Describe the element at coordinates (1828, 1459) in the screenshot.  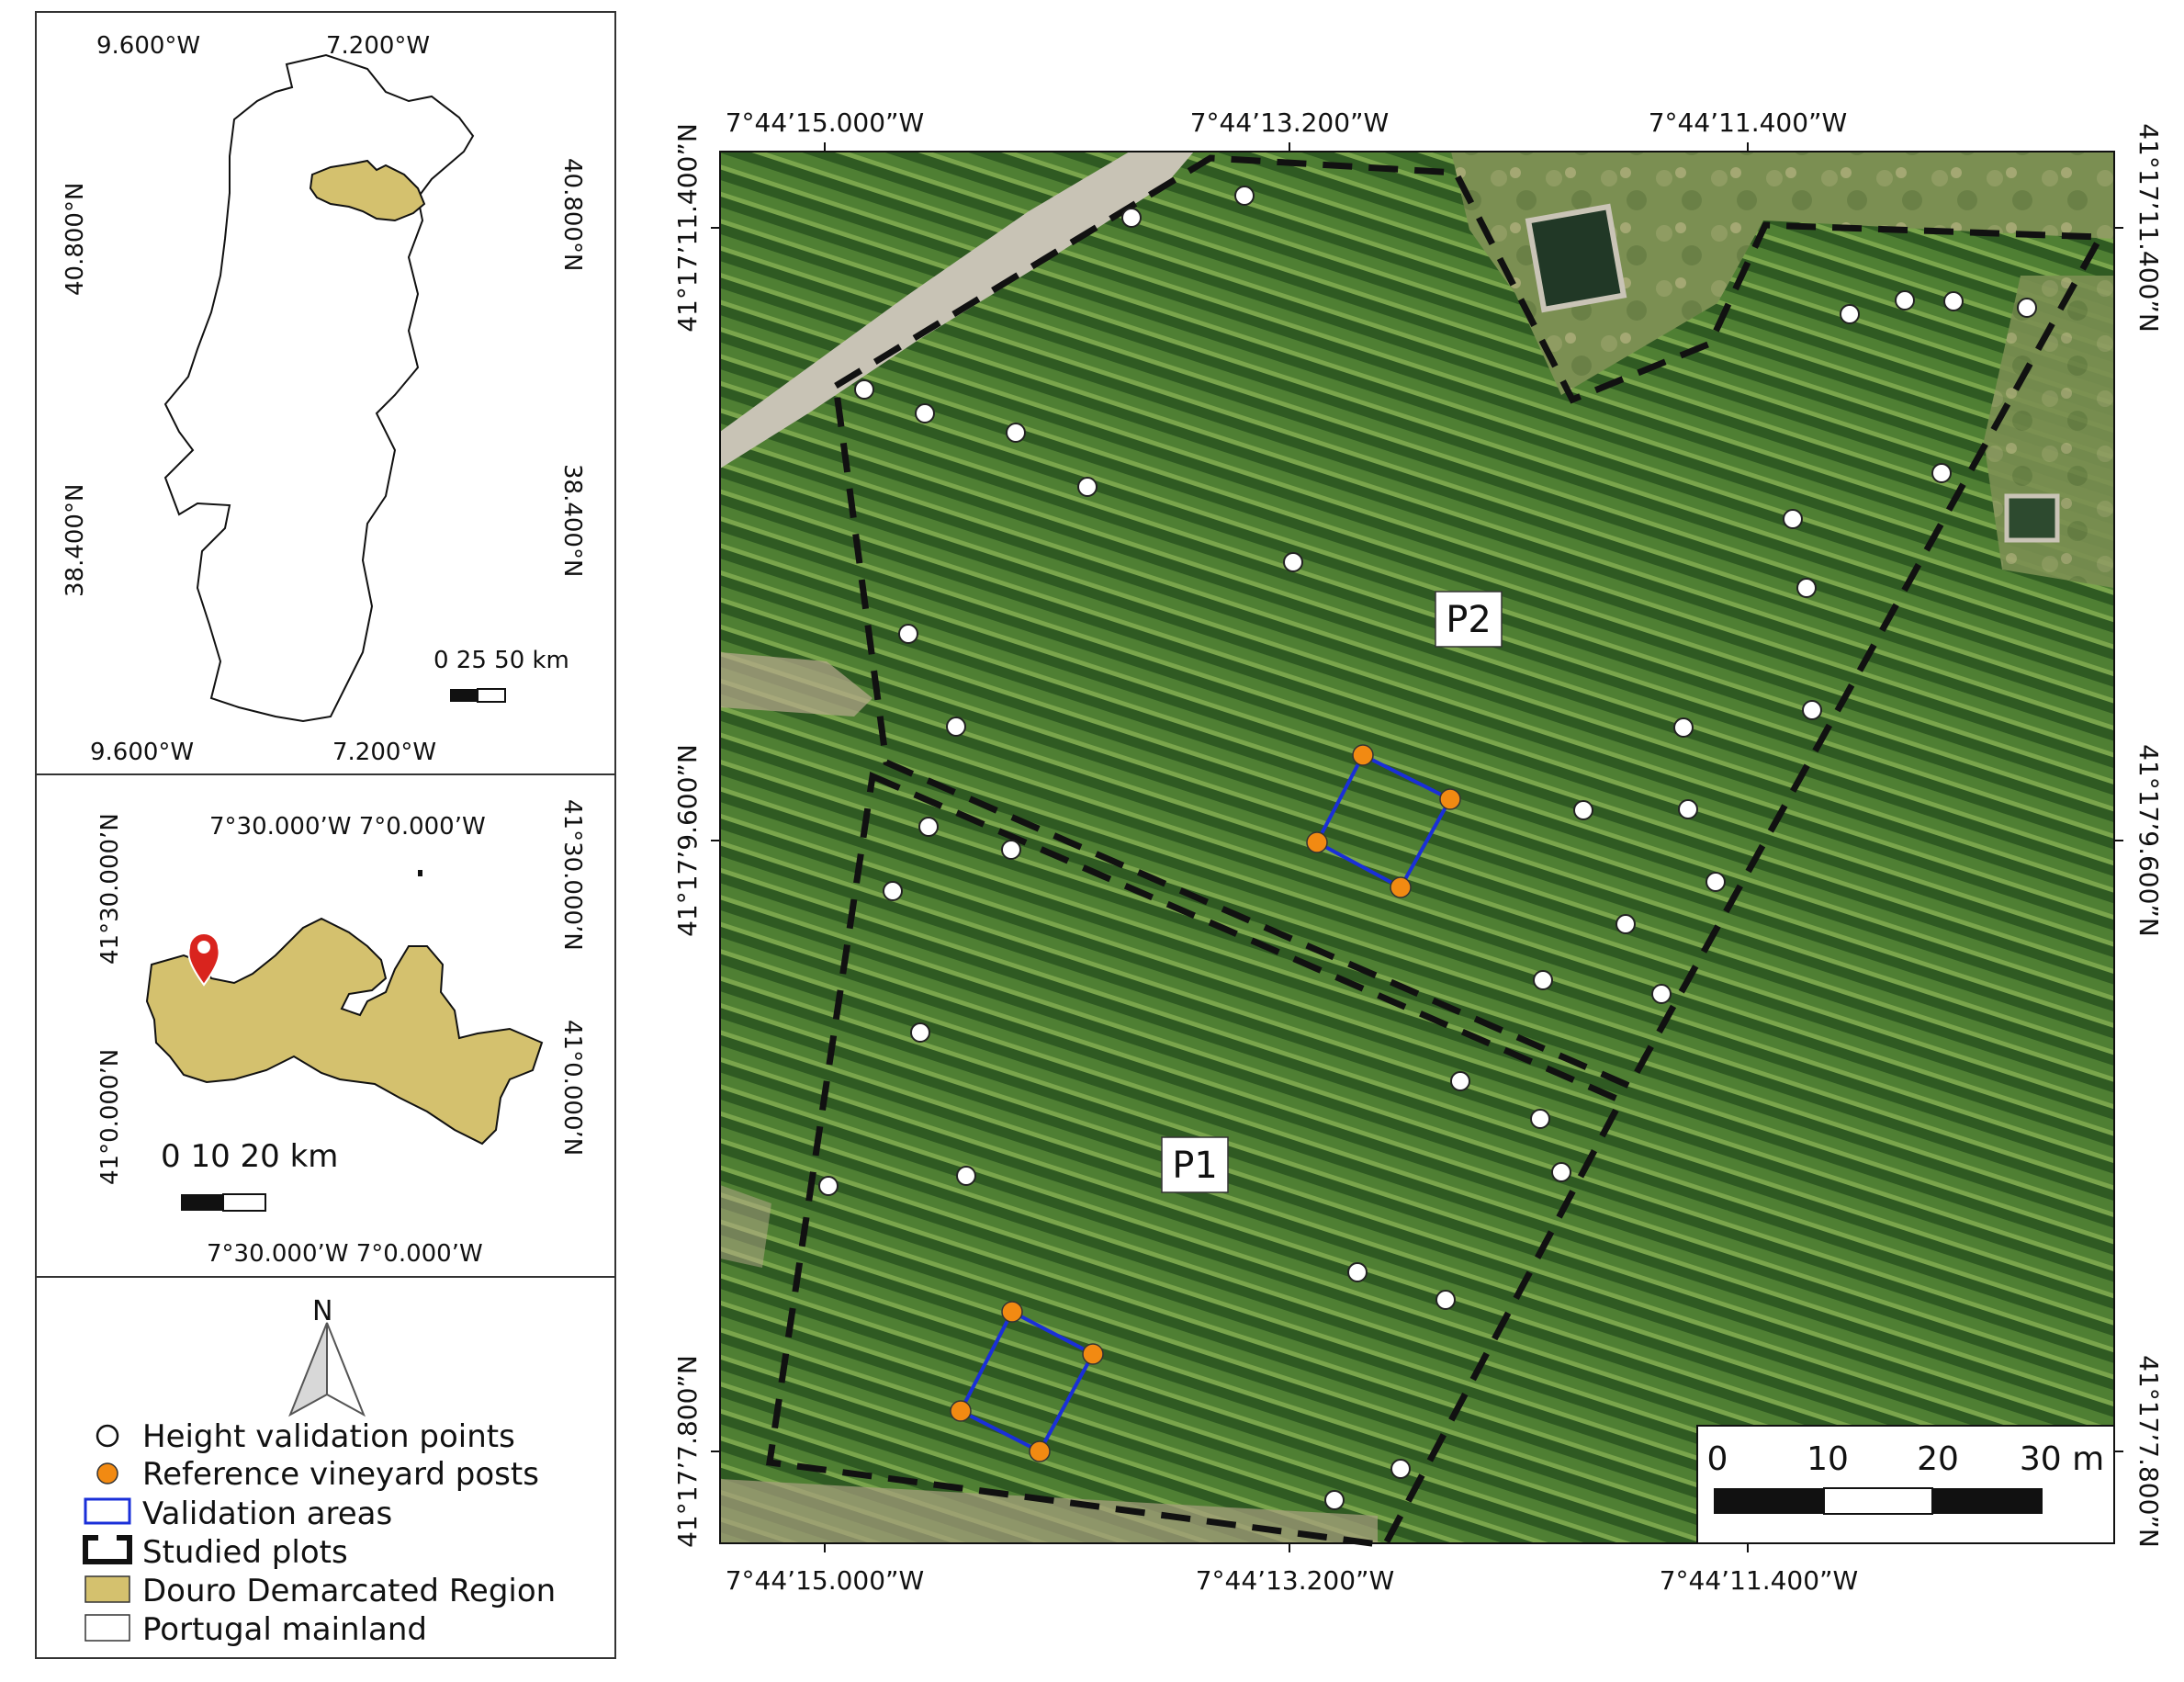
I see `scale-tick-label: 10` at that location.